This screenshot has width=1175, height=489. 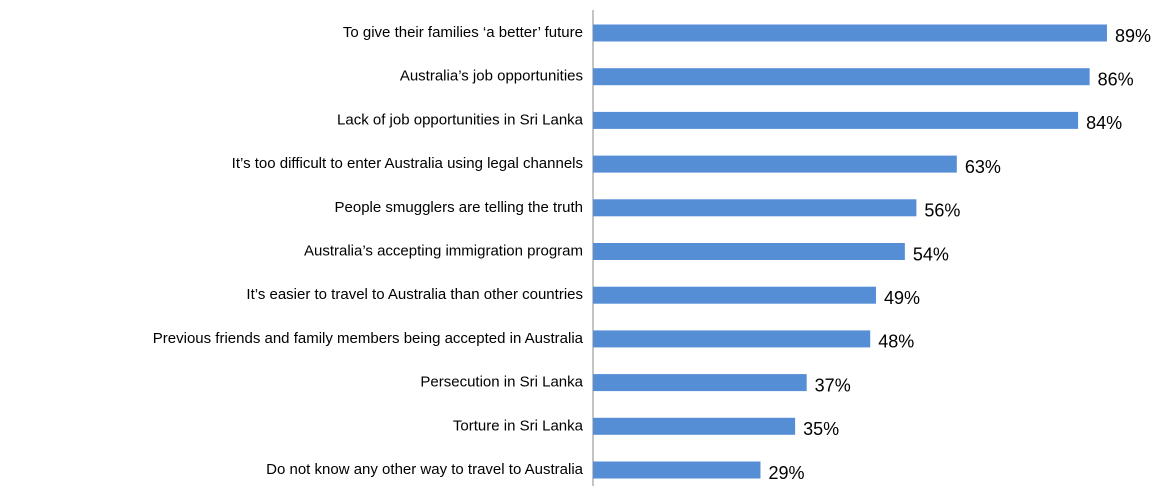 What do you see at coordinates (931, 254) in the screenshot?
I see `data-label: 54%` at bounding box center [931, 254].